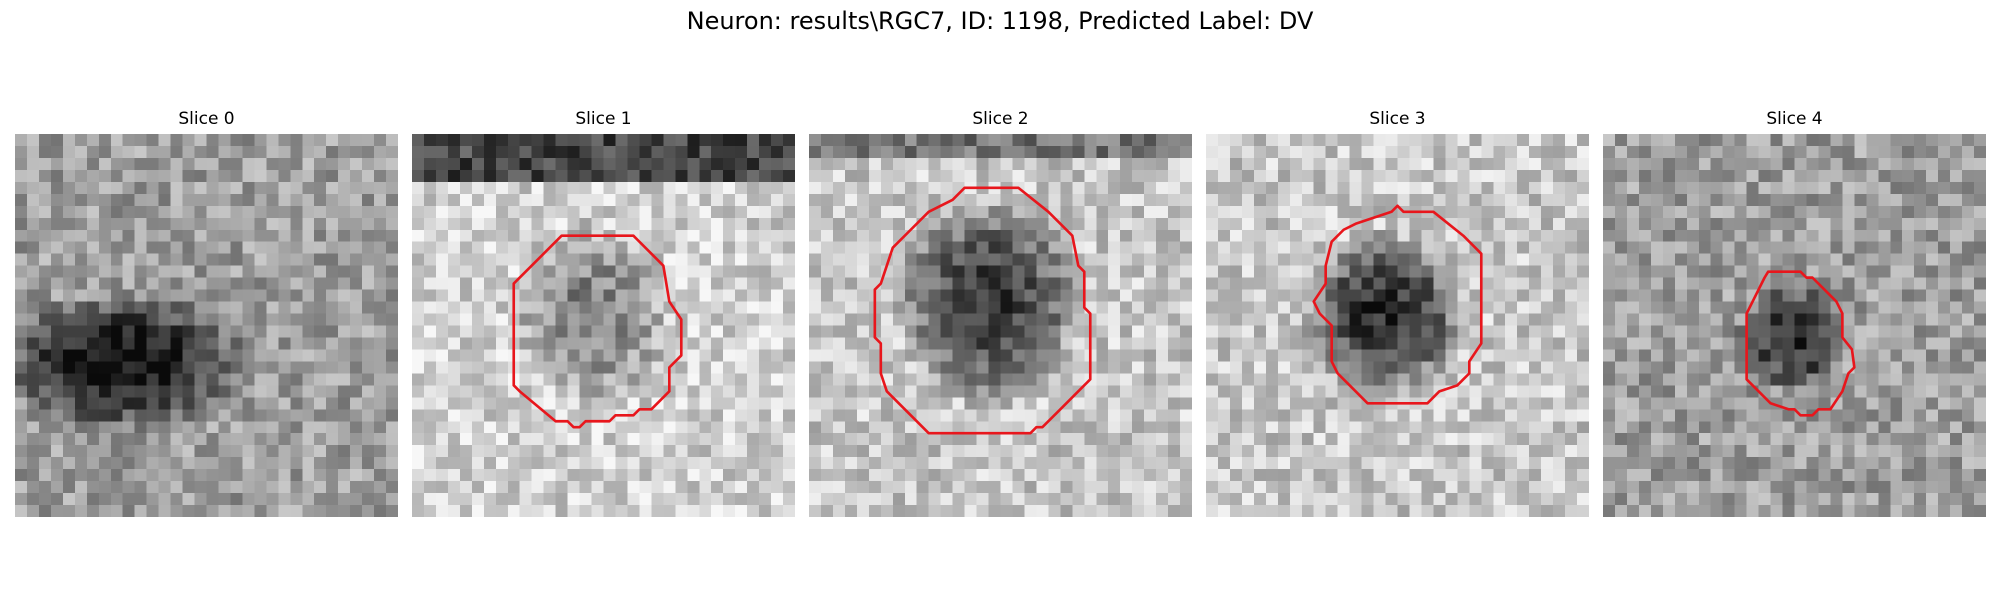  I want to click on slice-title: Slice 4, so click(1794, 119).